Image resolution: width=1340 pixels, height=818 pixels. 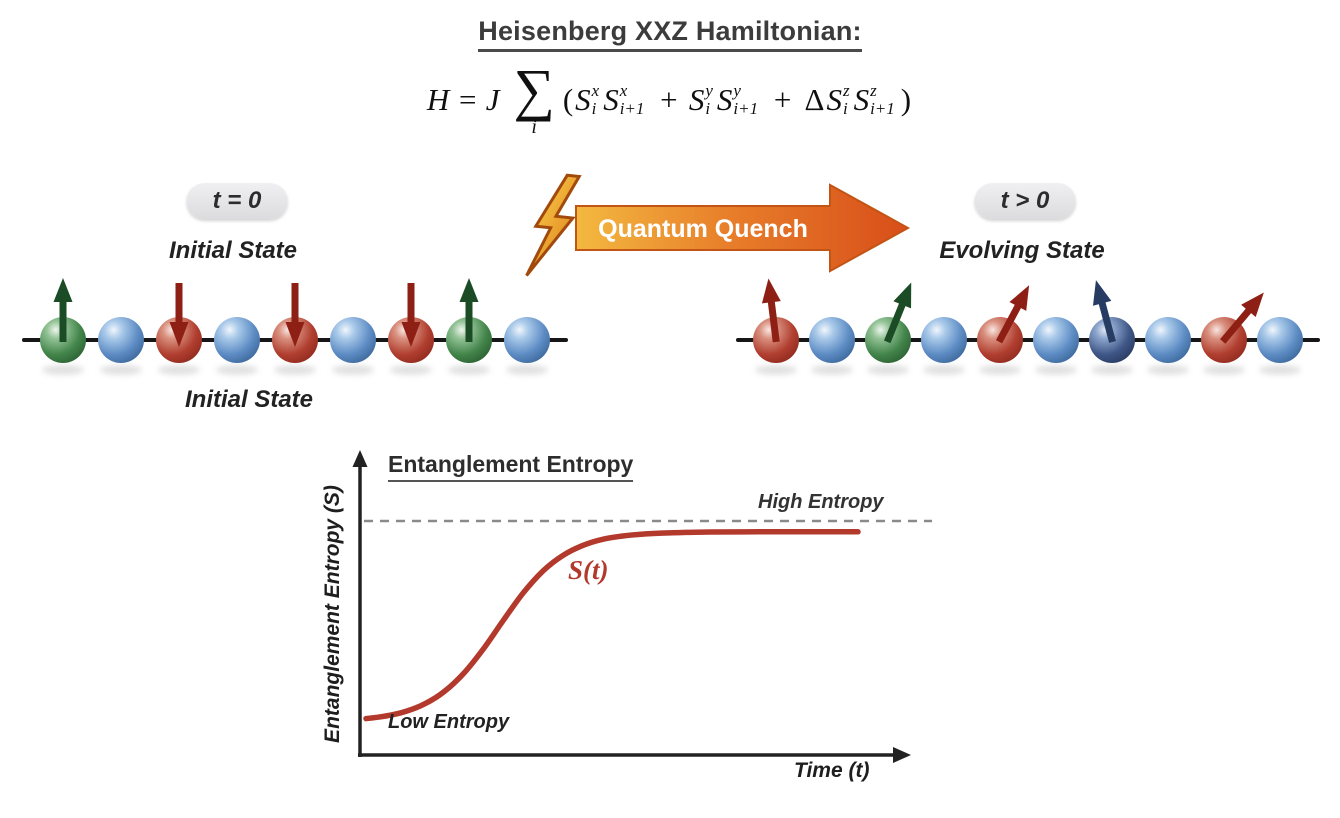 I want to click on equation-token: ), so click(x=906, y=99).